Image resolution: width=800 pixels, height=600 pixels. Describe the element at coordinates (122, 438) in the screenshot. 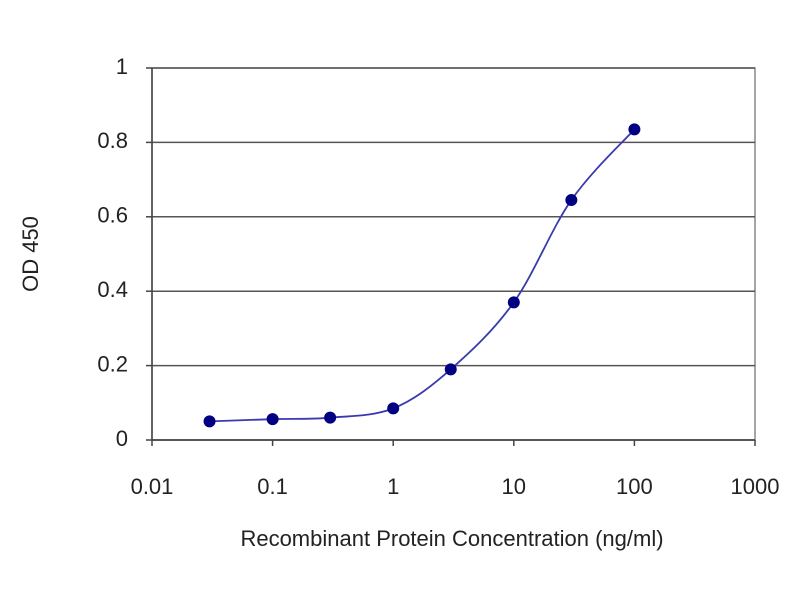

I see `y-tick-label: 0` at that location.